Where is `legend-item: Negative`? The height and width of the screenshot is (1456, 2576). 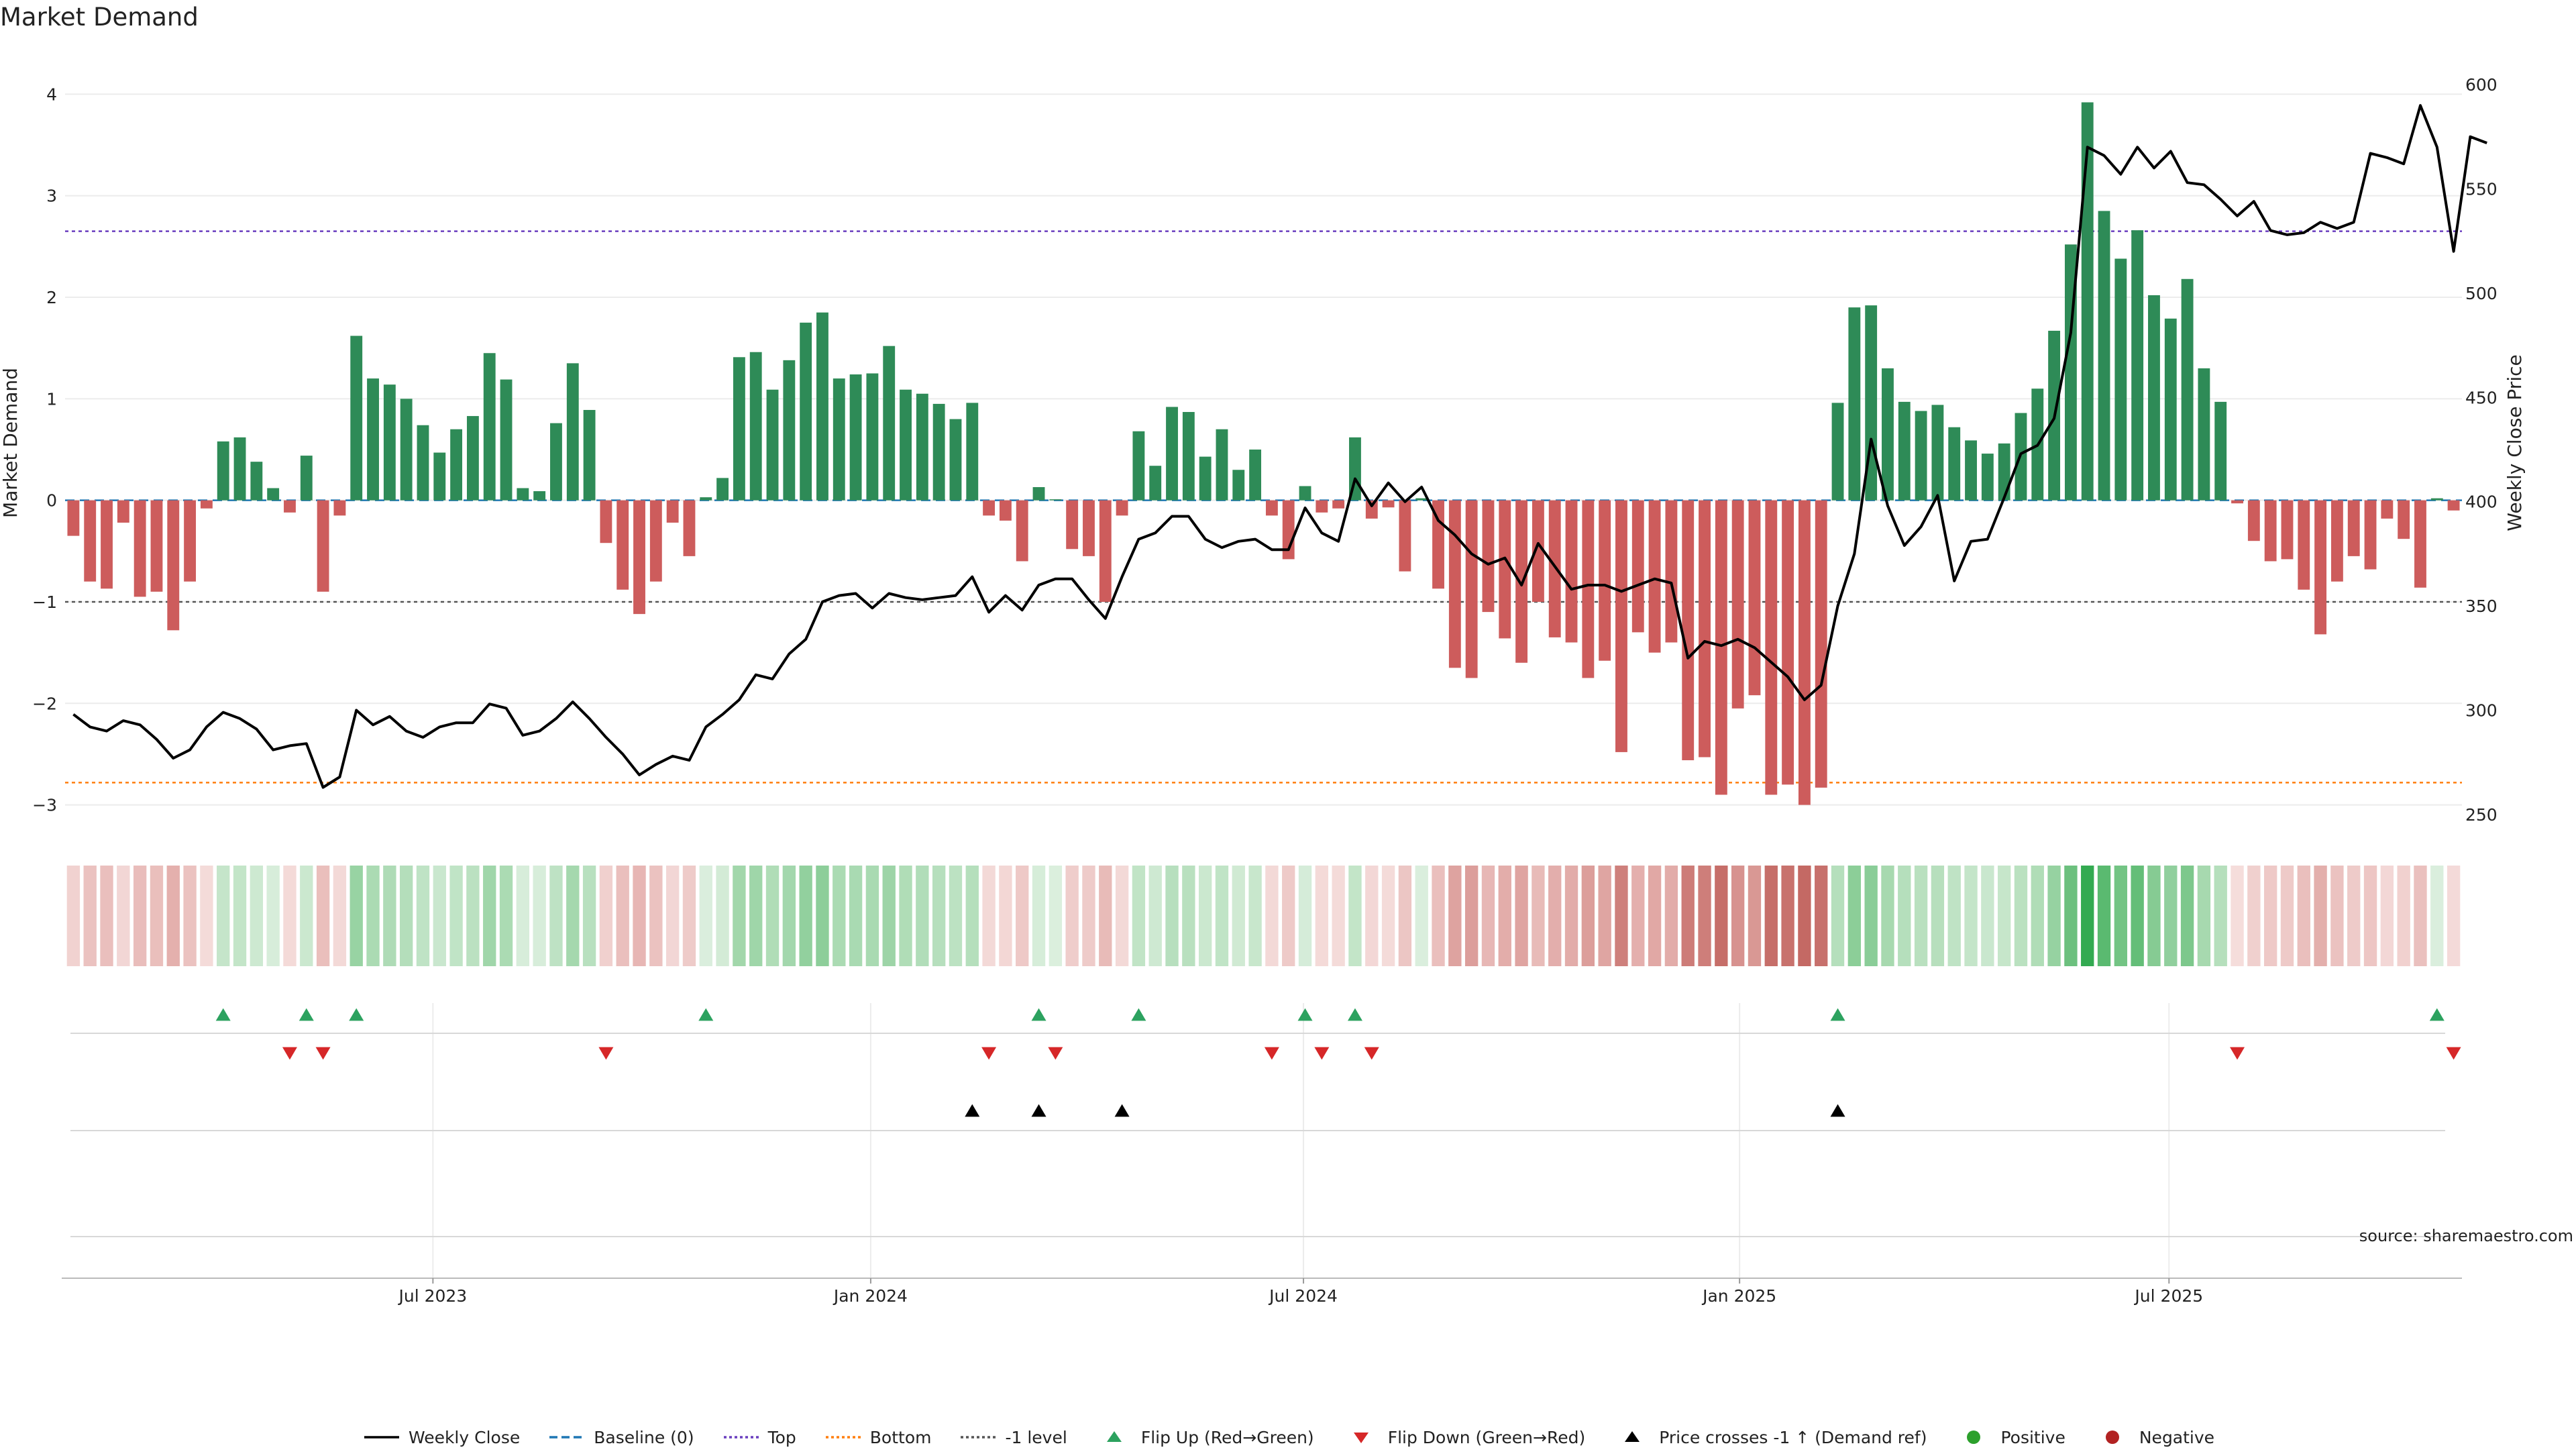
legend-item: Negative is located at coordinates (2153, 1437).